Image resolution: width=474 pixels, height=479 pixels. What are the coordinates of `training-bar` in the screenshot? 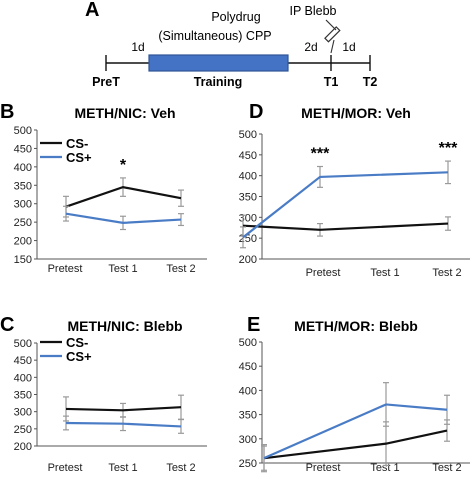 It's located at (218, 63).